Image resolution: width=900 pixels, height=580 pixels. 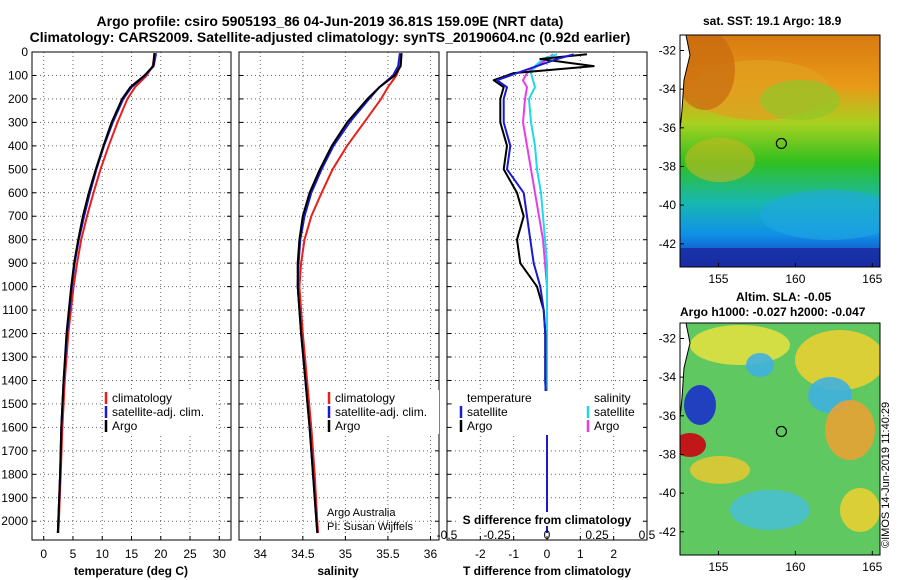 What do you see at coordinates (497, 535) in the screenshot?
I see `diff-sec-tick--0.25: -0.25` at bounding box center [497, 535].